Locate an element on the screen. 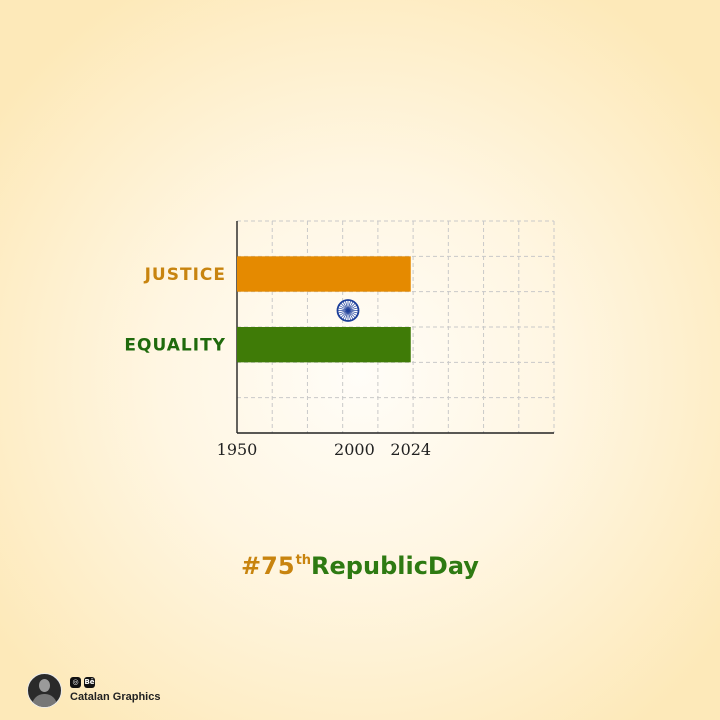 This screenshot has height=720, width=720. hashtag-title: #75thRepublicDay is located at coordinates (360, 566).